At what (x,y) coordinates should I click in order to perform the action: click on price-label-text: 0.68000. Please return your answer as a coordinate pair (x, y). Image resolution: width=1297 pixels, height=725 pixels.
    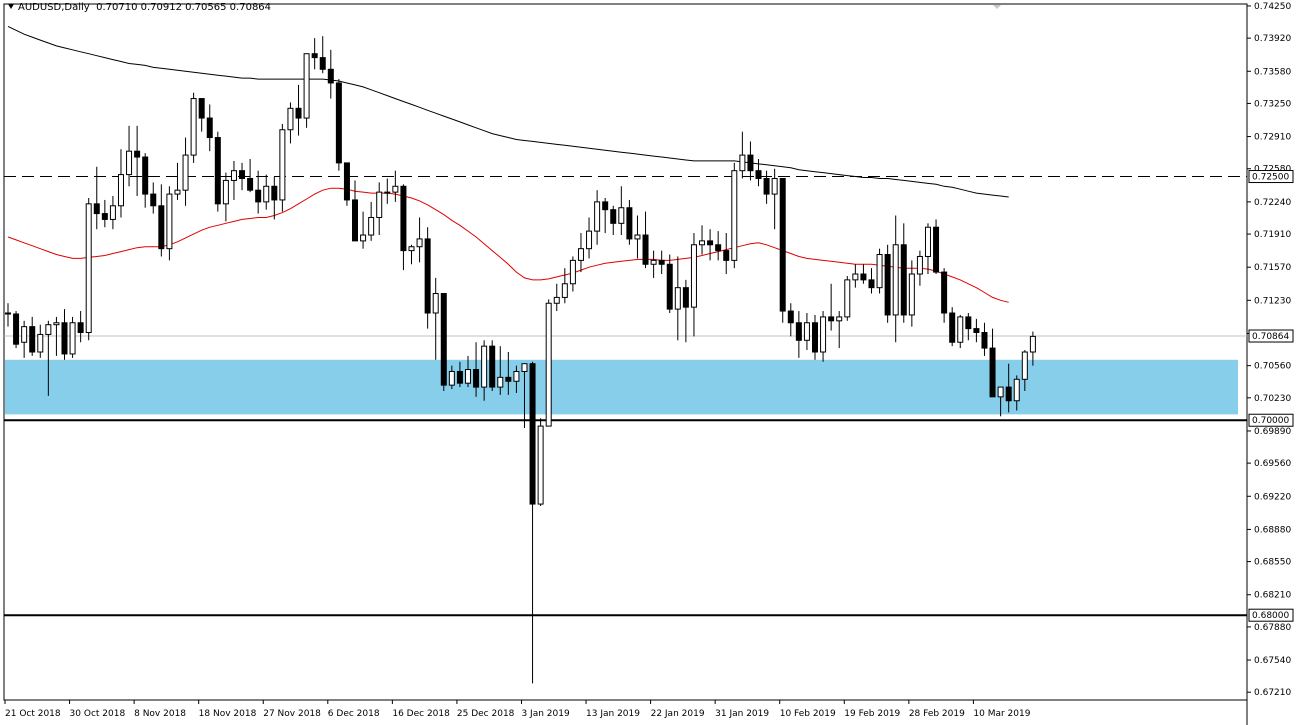
    Looking at the image, I should click on (1270, 616).